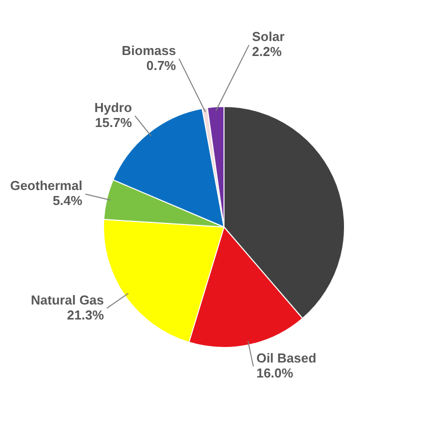 Image resolution: width=448 pixels, height=439 pixels. What do you see at coordinates (268, 36) in the screenshot?
I see `slice-label: Solar` at bounding box center [268, 36].